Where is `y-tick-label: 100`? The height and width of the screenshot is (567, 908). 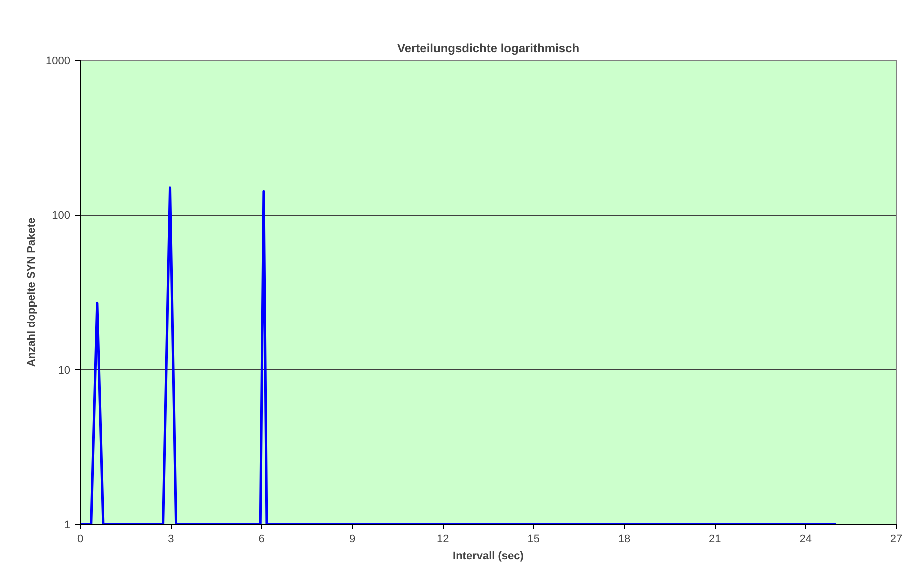 y-tick-label: 100 is located at coordinates (61, 216).